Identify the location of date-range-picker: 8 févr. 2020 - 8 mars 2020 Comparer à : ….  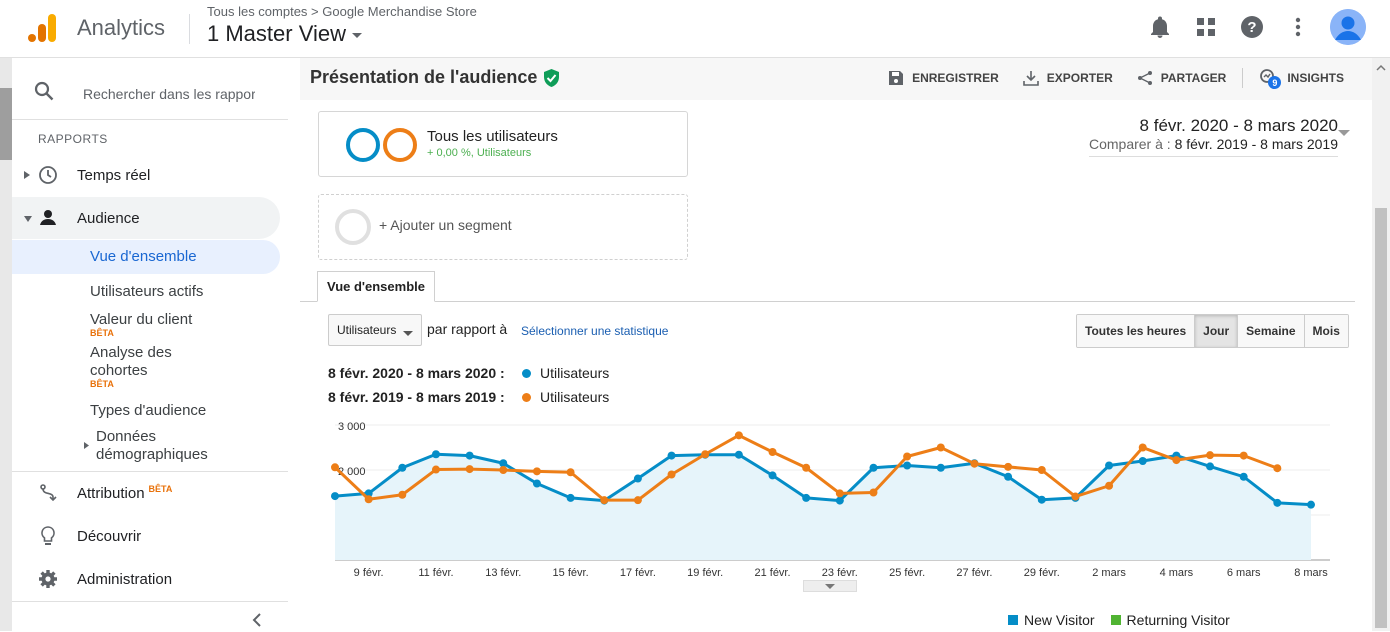
(1213, 136).